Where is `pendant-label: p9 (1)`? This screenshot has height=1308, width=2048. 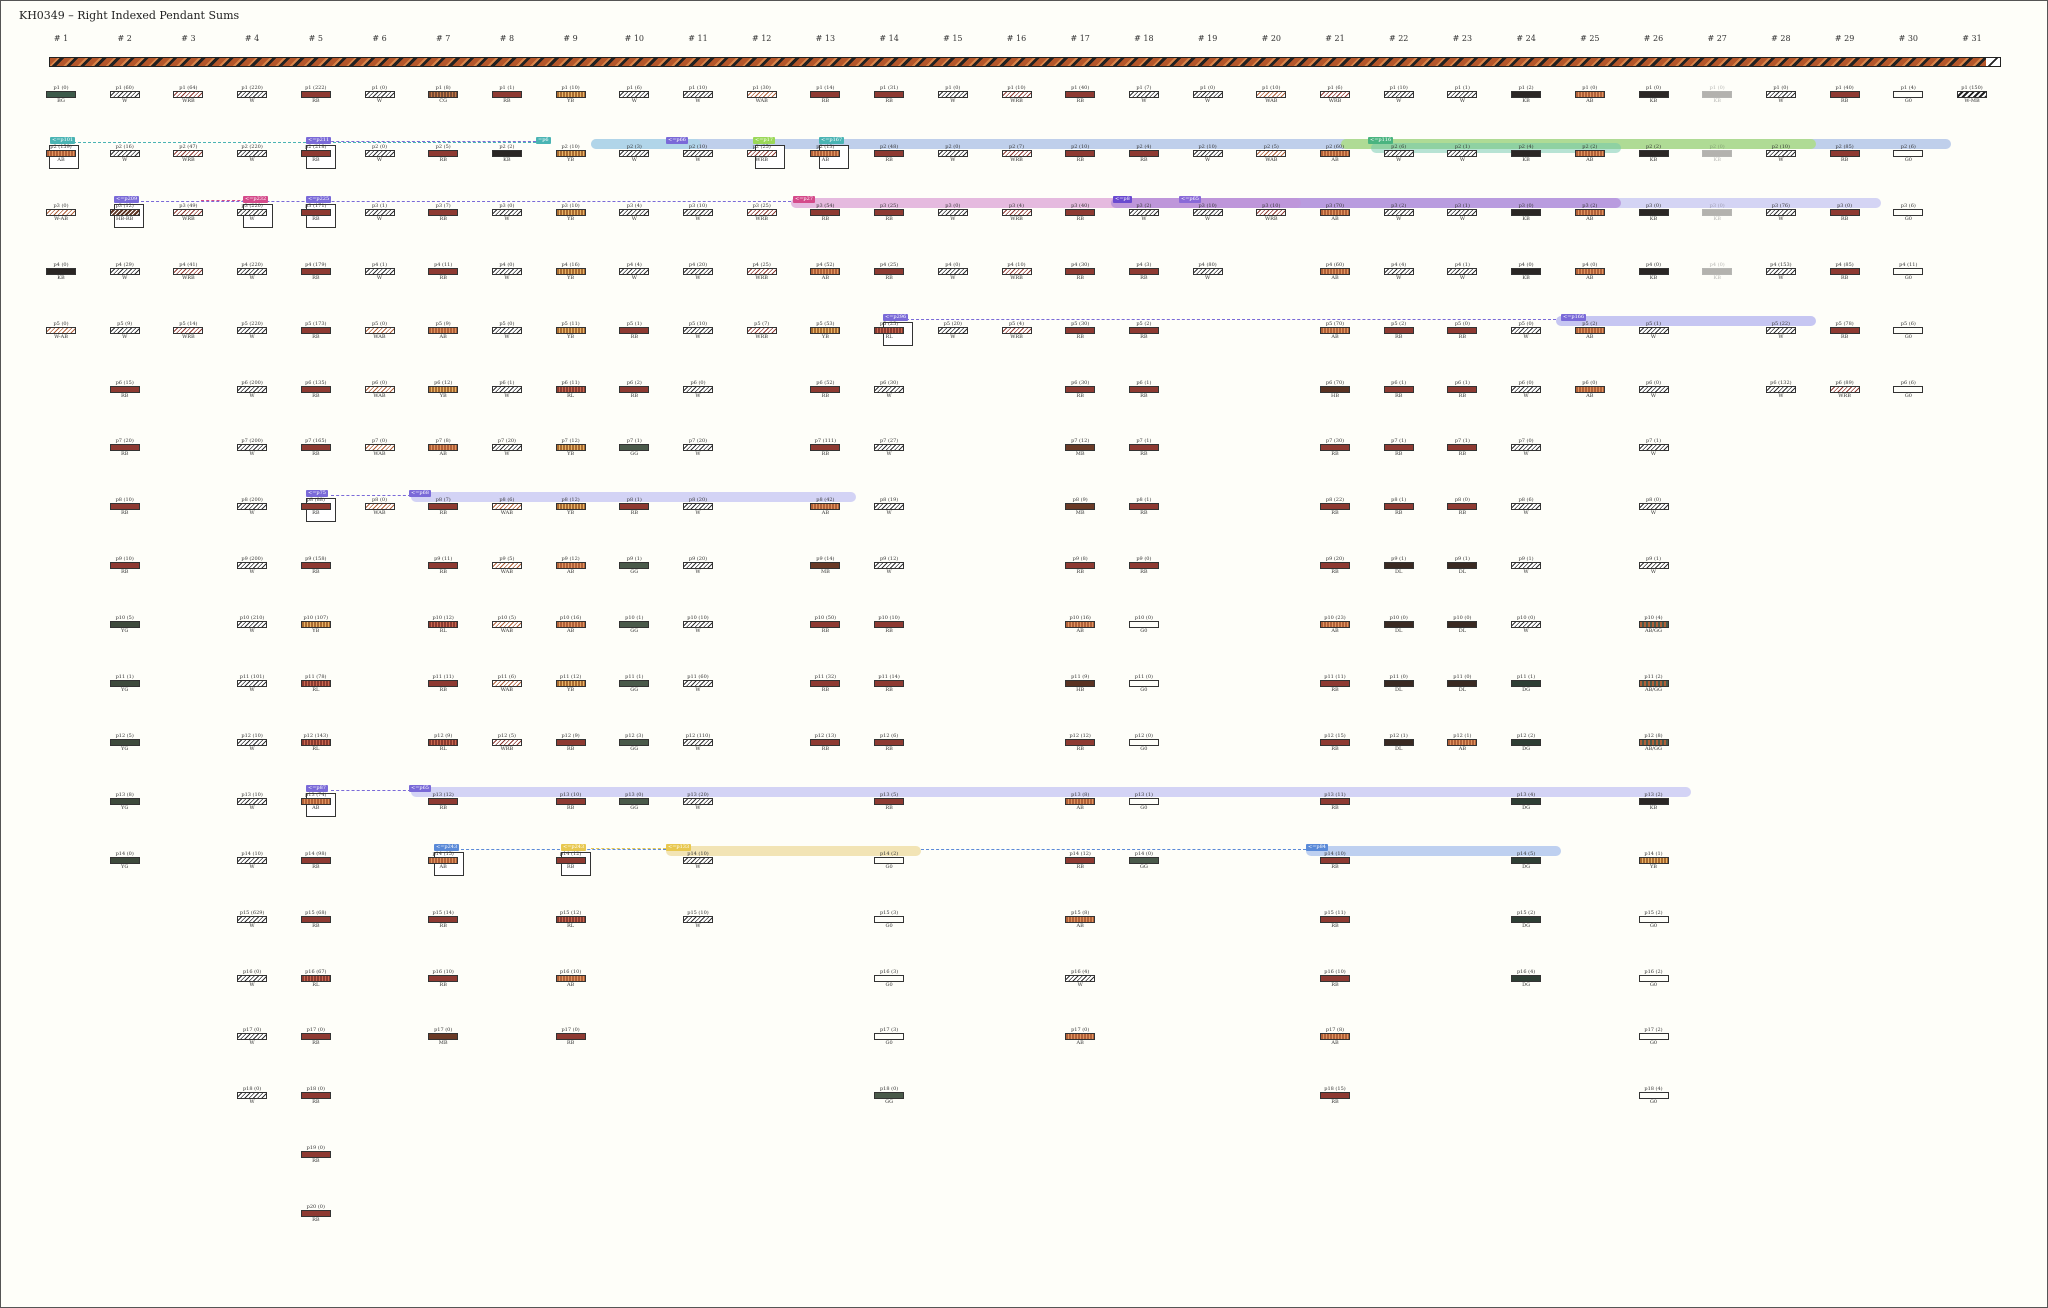
pendant-label: p9 (1) is located at coordinates (1526, 559).